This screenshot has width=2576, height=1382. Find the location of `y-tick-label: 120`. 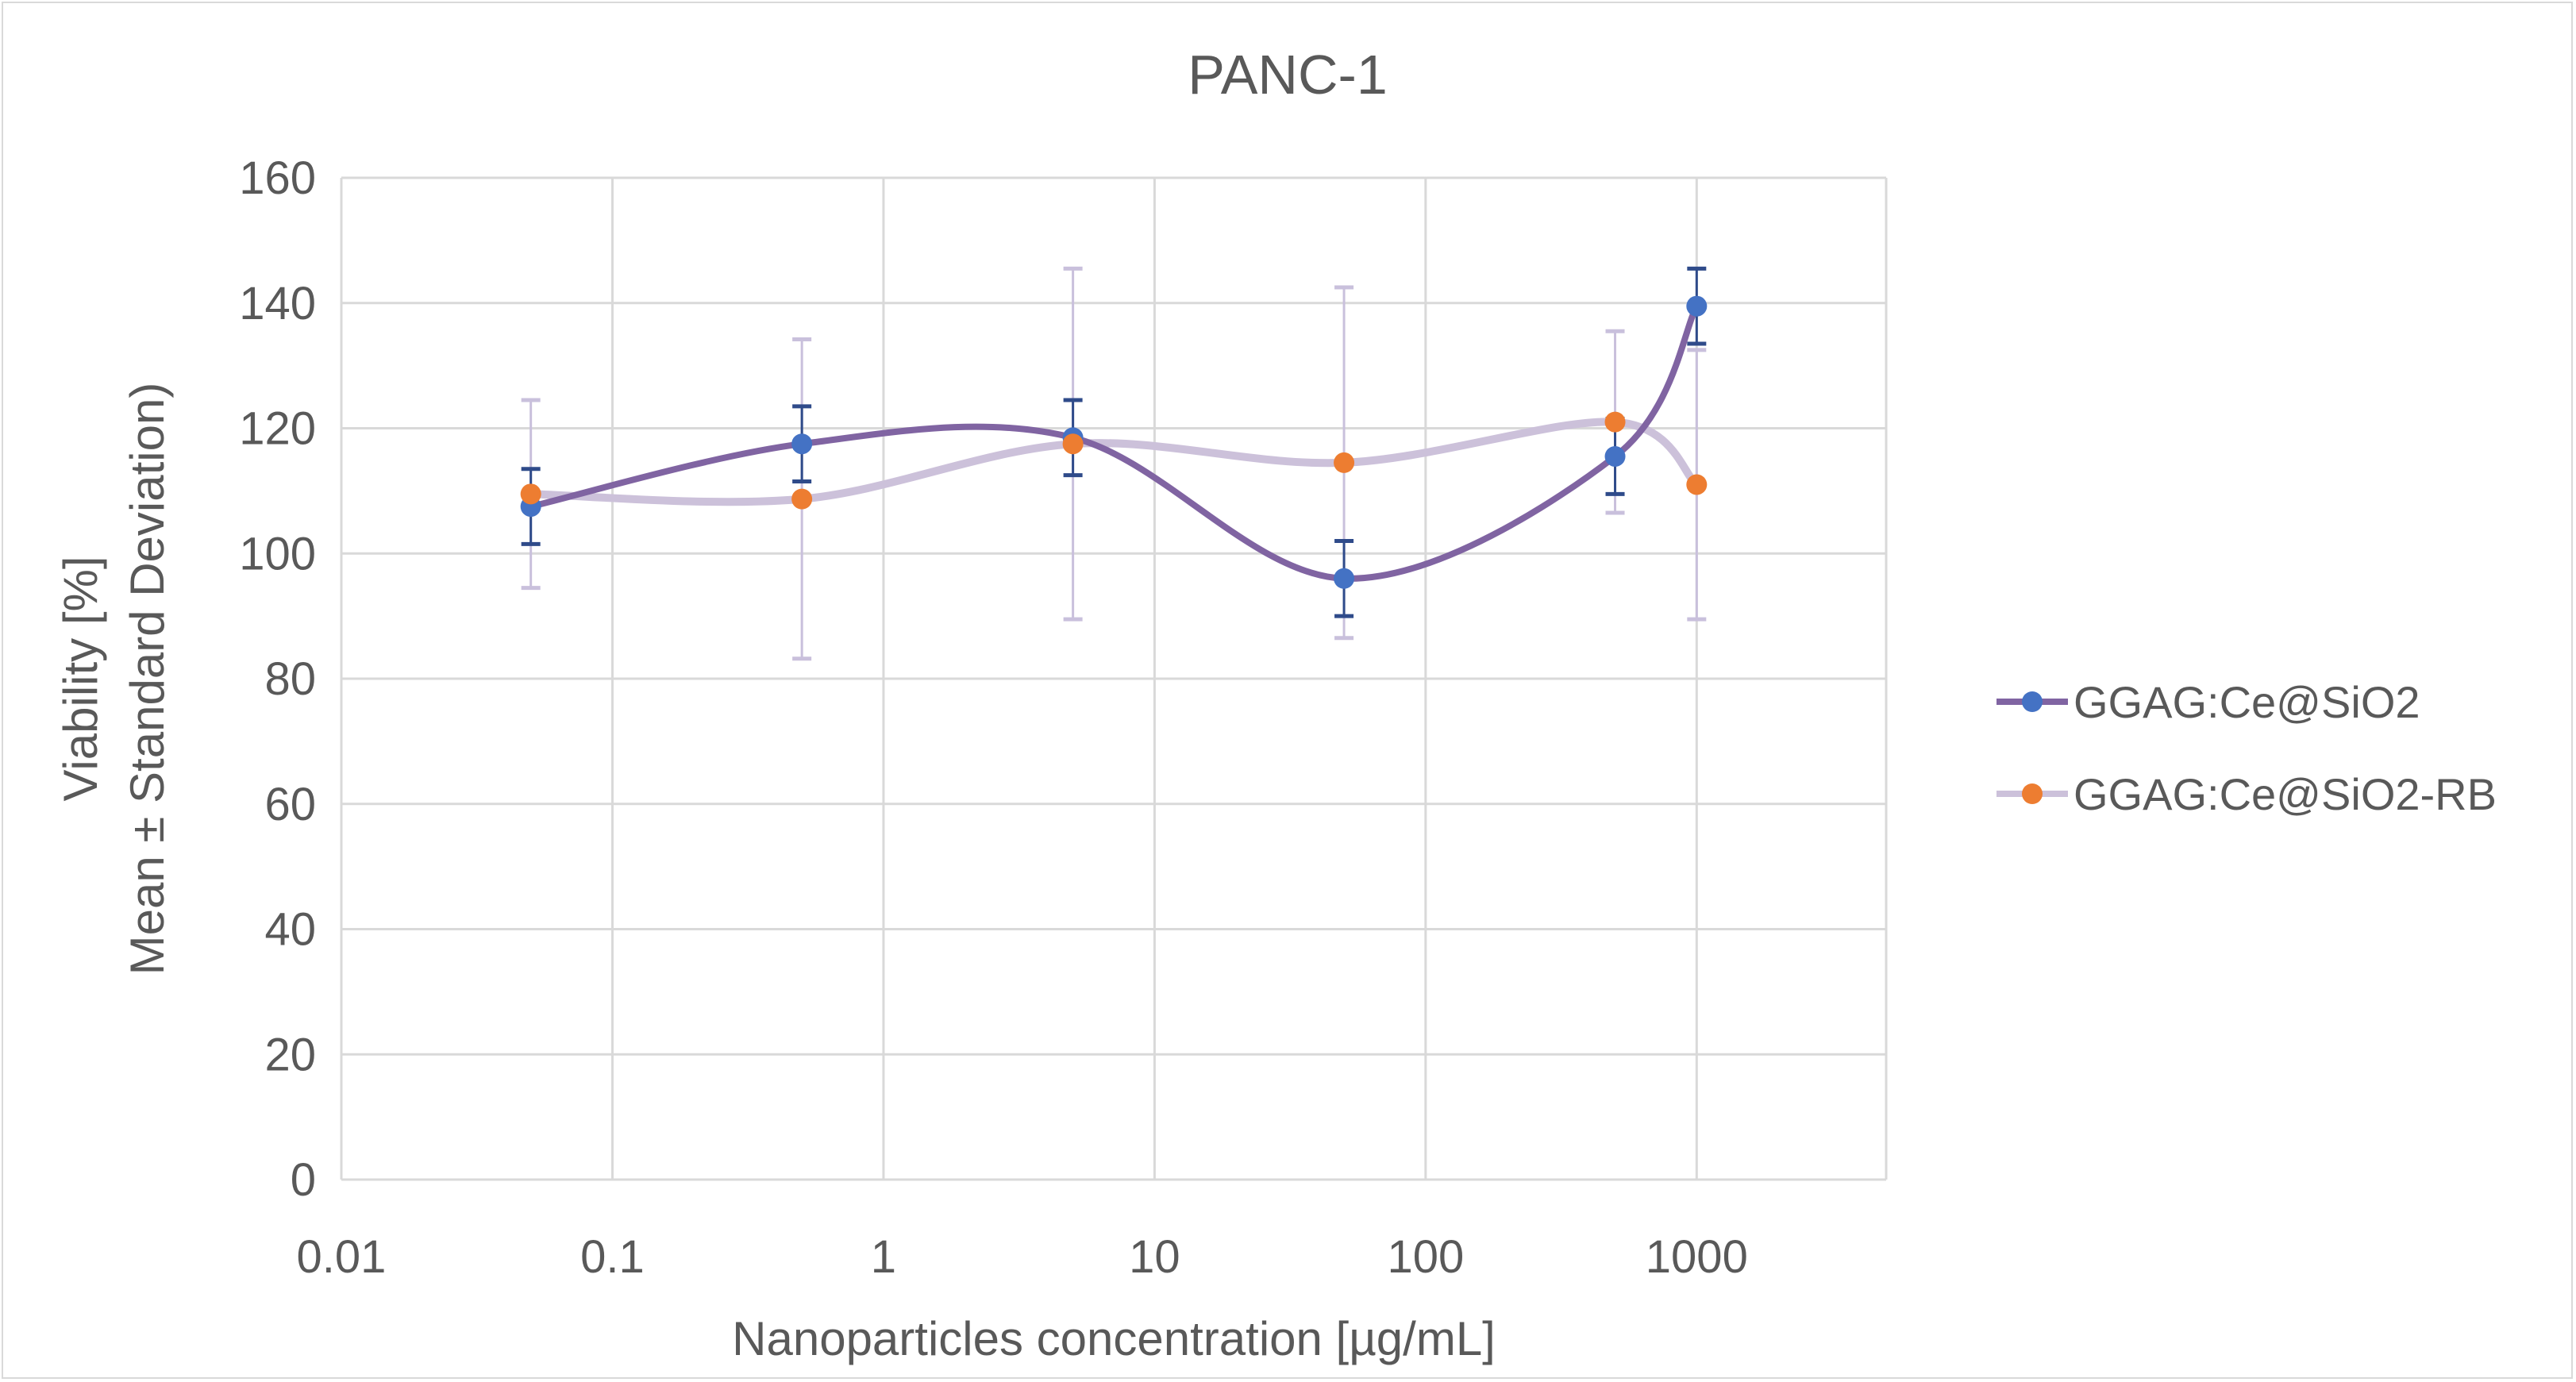

y-tick-label: 120 is located at coordinates (277, 429).